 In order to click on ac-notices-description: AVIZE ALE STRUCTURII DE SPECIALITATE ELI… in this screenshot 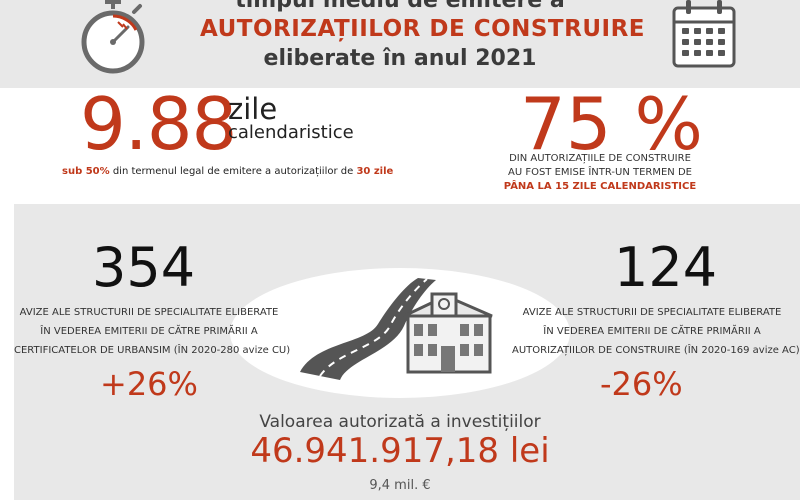, I will do `click(656, 331)`.